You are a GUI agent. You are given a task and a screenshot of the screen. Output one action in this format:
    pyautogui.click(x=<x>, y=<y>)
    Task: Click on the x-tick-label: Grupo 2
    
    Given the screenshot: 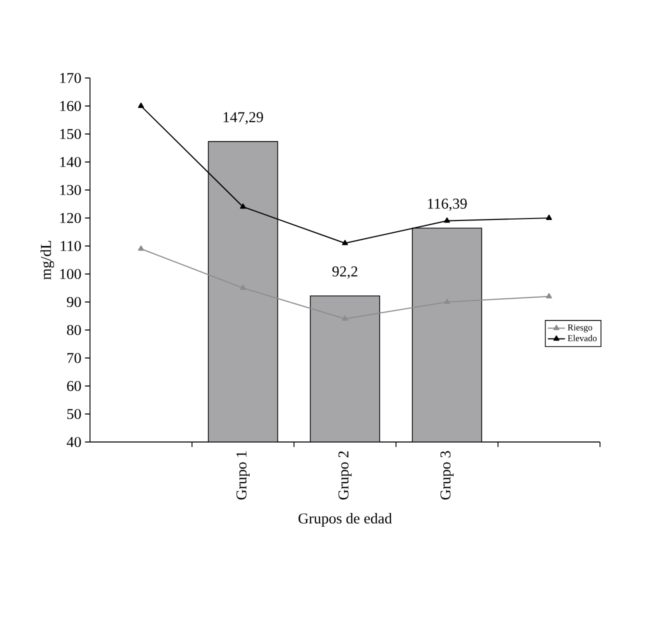 What is the action you would take?
    pyautogui.click(x=345, y=475)
    